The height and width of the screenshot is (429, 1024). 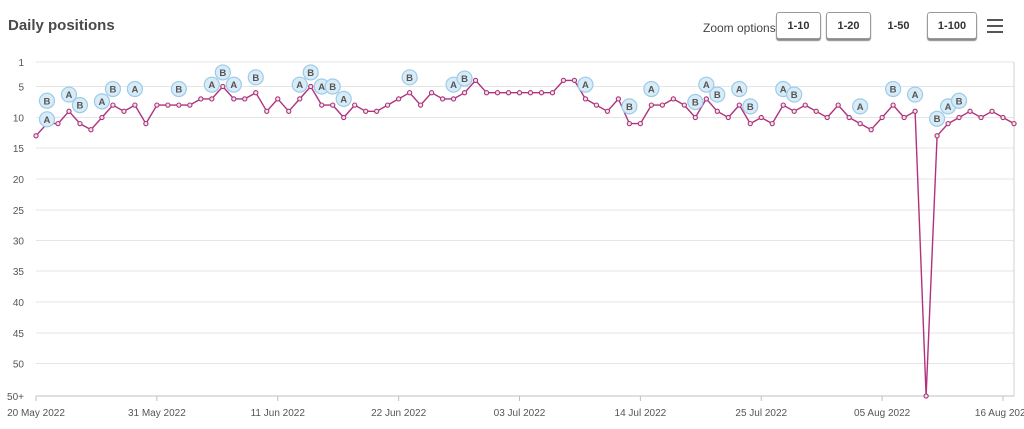 I want to click on y-tick-label: 40, so click(x=19, y=303).